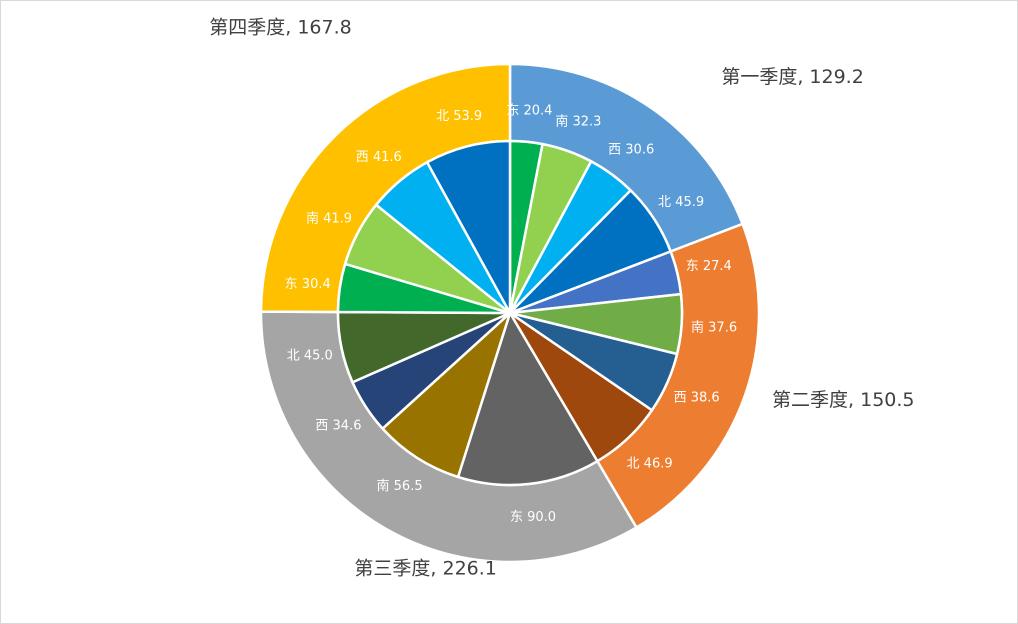  I want to click on inner-slice-label-8: 北 46.9, so click(650, 463).